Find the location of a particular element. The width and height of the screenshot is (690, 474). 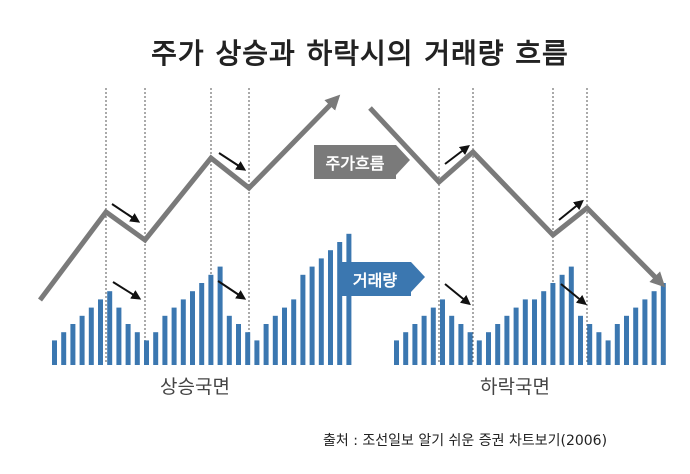

diagram-title: 주가 상승과 하락시의 거래량 흐름 is located at coordinates (360, 53).